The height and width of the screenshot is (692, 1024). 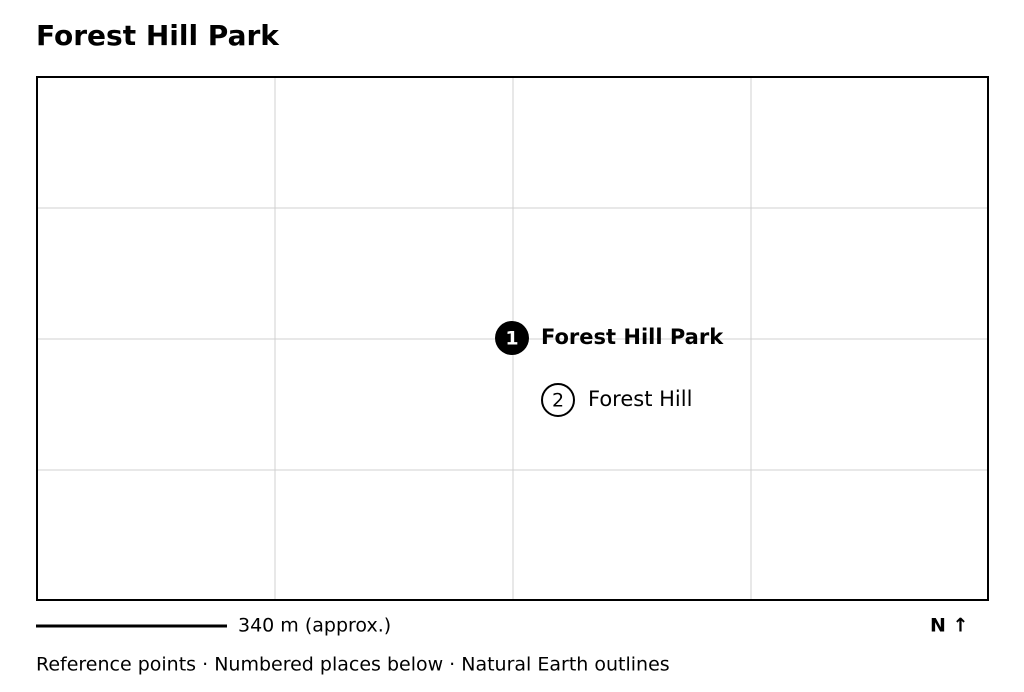 What do you see at coordinates (158, 35) in the screenshot?
I see `map-title: Forest Hill Park` at bounding box center [158, 35].